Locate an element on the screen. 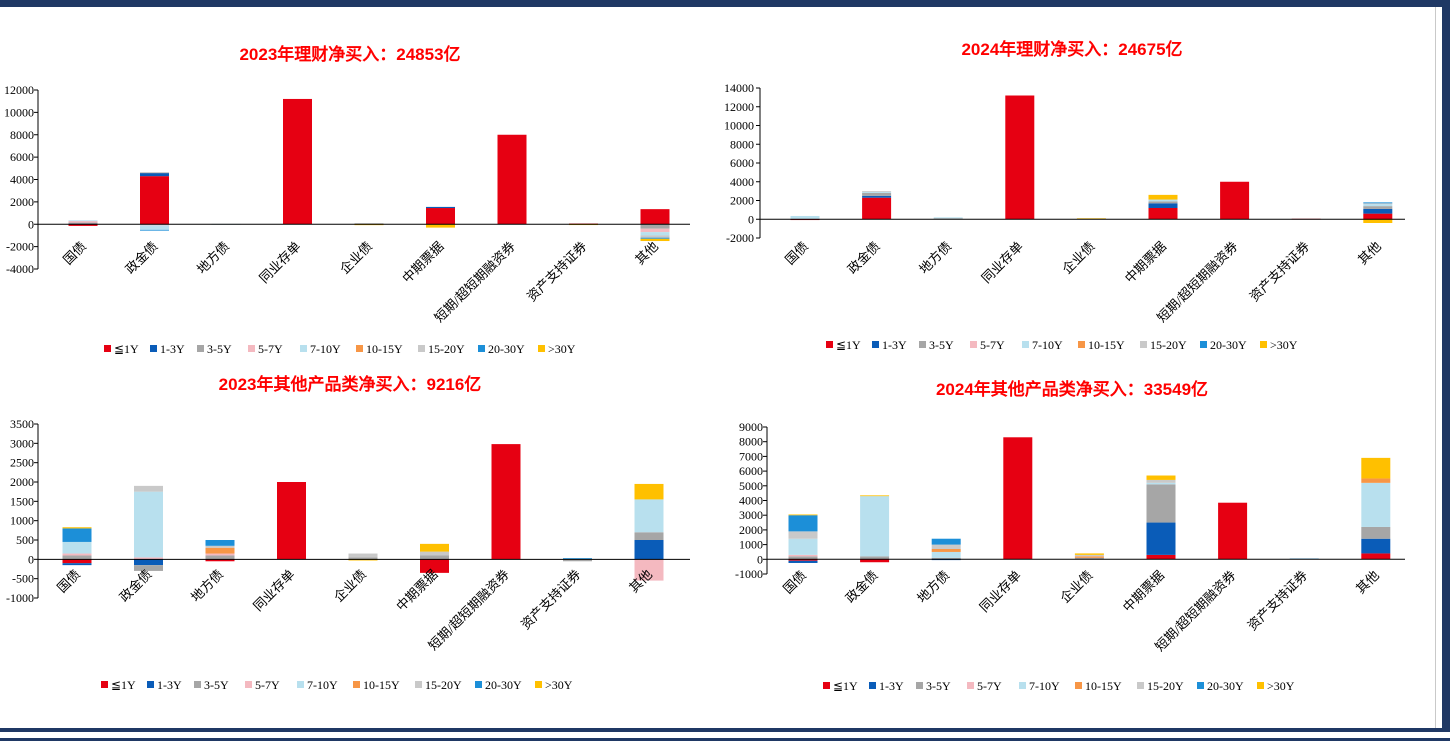  y-tick-label: 1500 is located at coordinates (22, 501).